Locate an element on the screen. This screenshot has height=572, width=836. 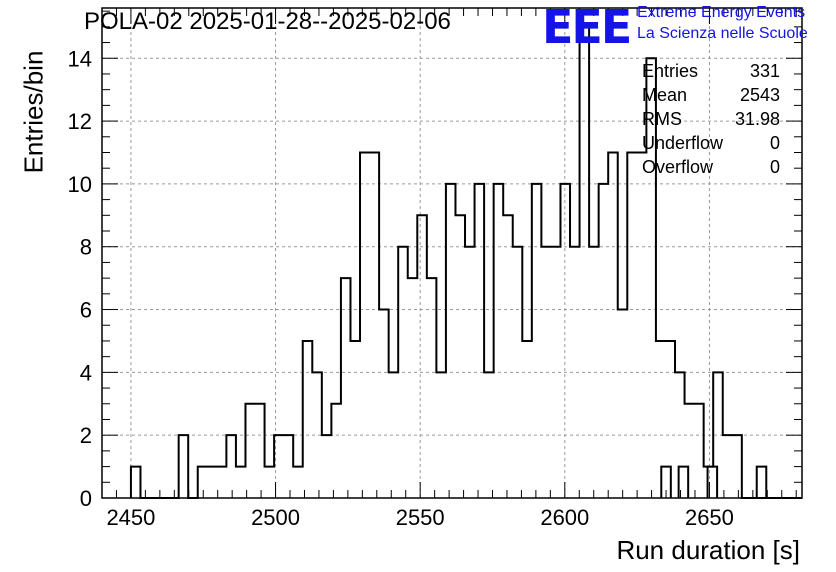
stat-underflow-label: Underflow is located at coordinates (683, 143).